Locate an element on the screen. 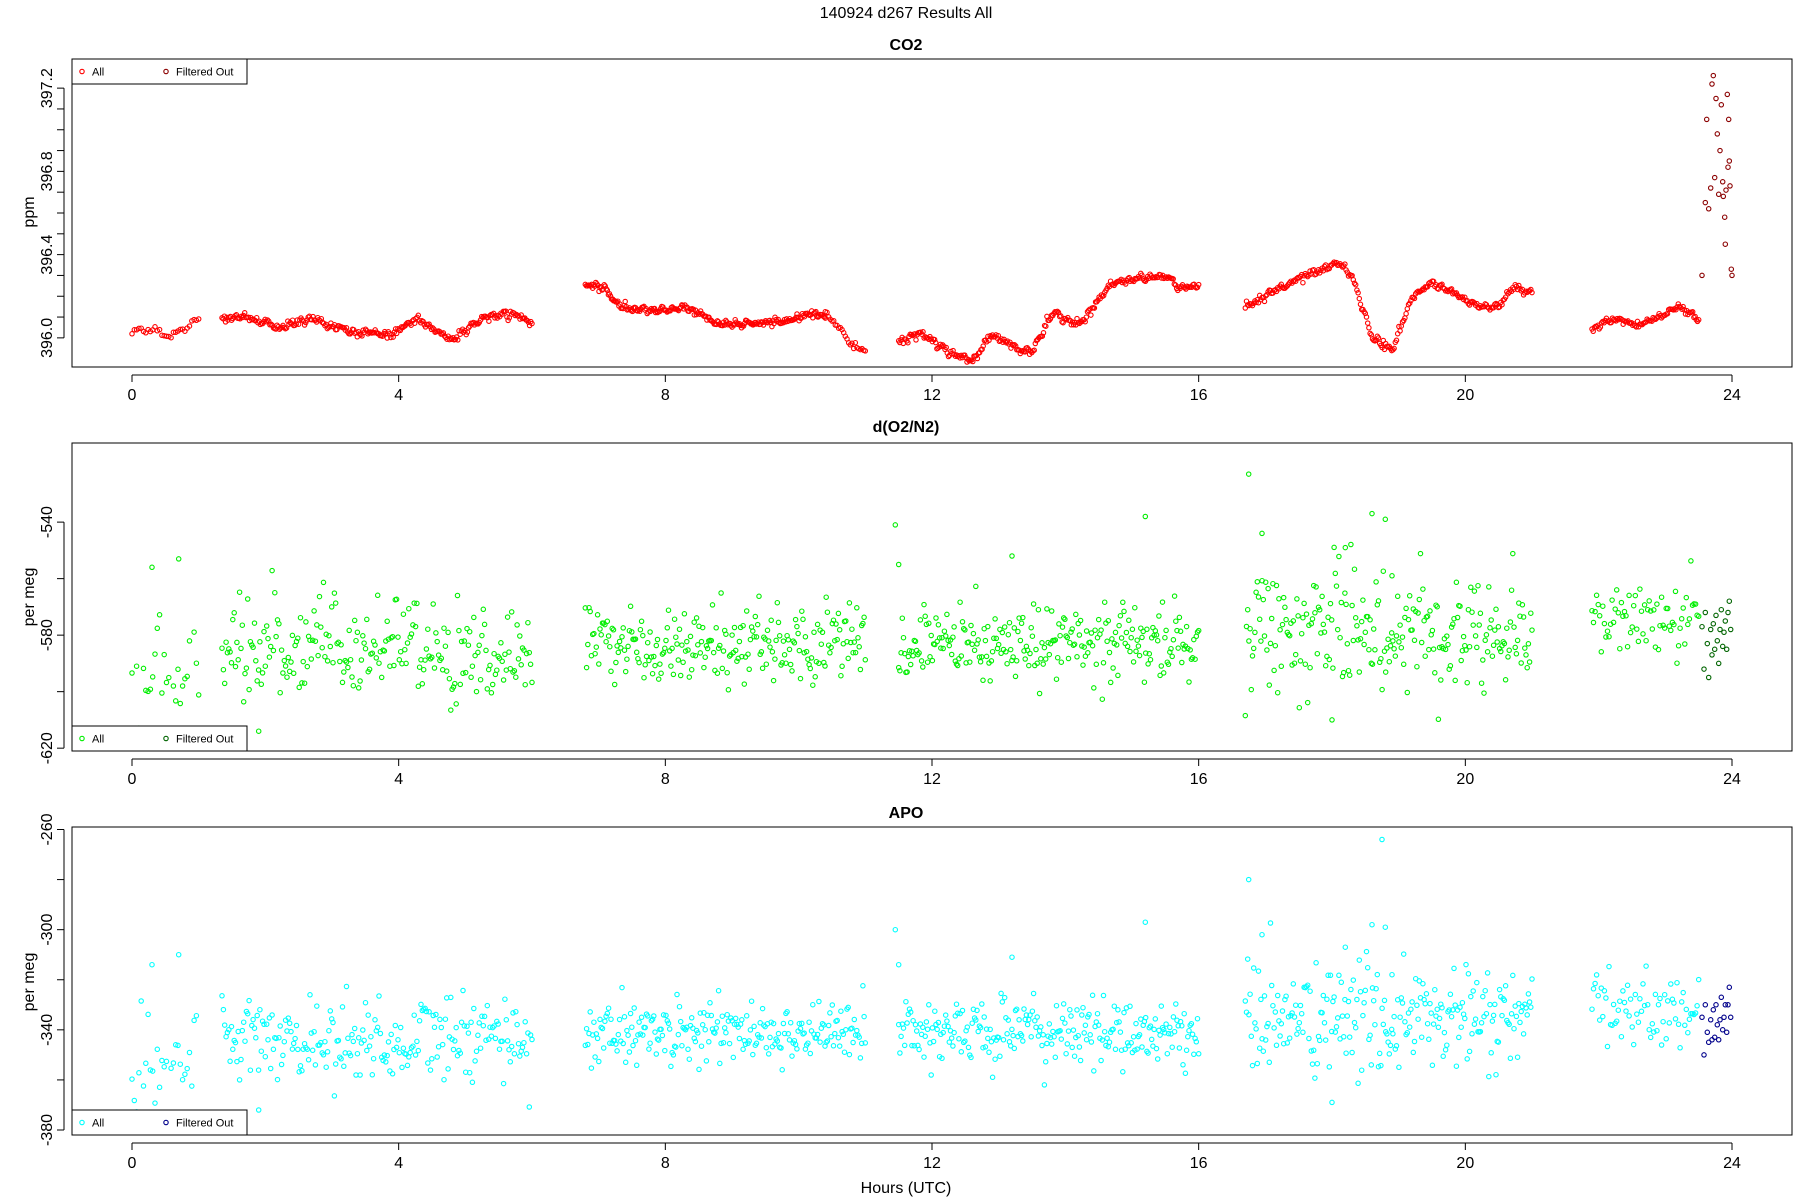  legend-marker is located at coordinates (82, 738).